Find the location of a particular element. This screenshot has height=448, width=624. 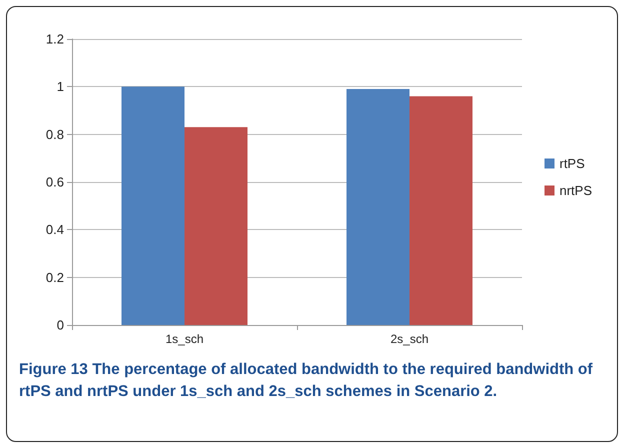

y-tick-label: 1 is located at coordinates (60, 86).